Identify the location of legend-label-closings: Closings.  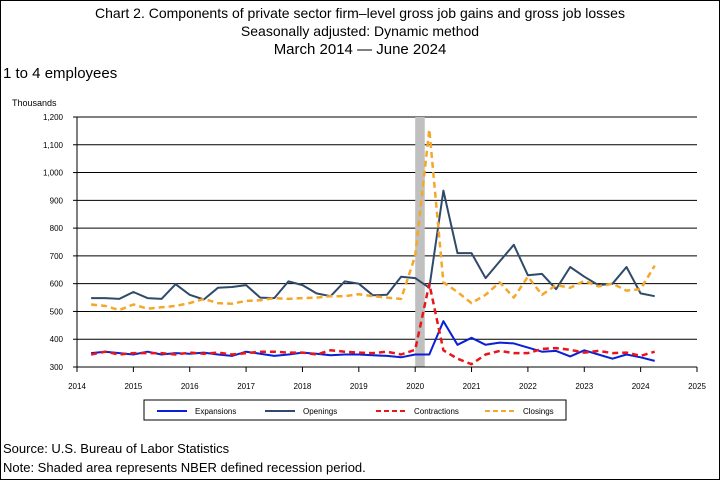
(538, 411).